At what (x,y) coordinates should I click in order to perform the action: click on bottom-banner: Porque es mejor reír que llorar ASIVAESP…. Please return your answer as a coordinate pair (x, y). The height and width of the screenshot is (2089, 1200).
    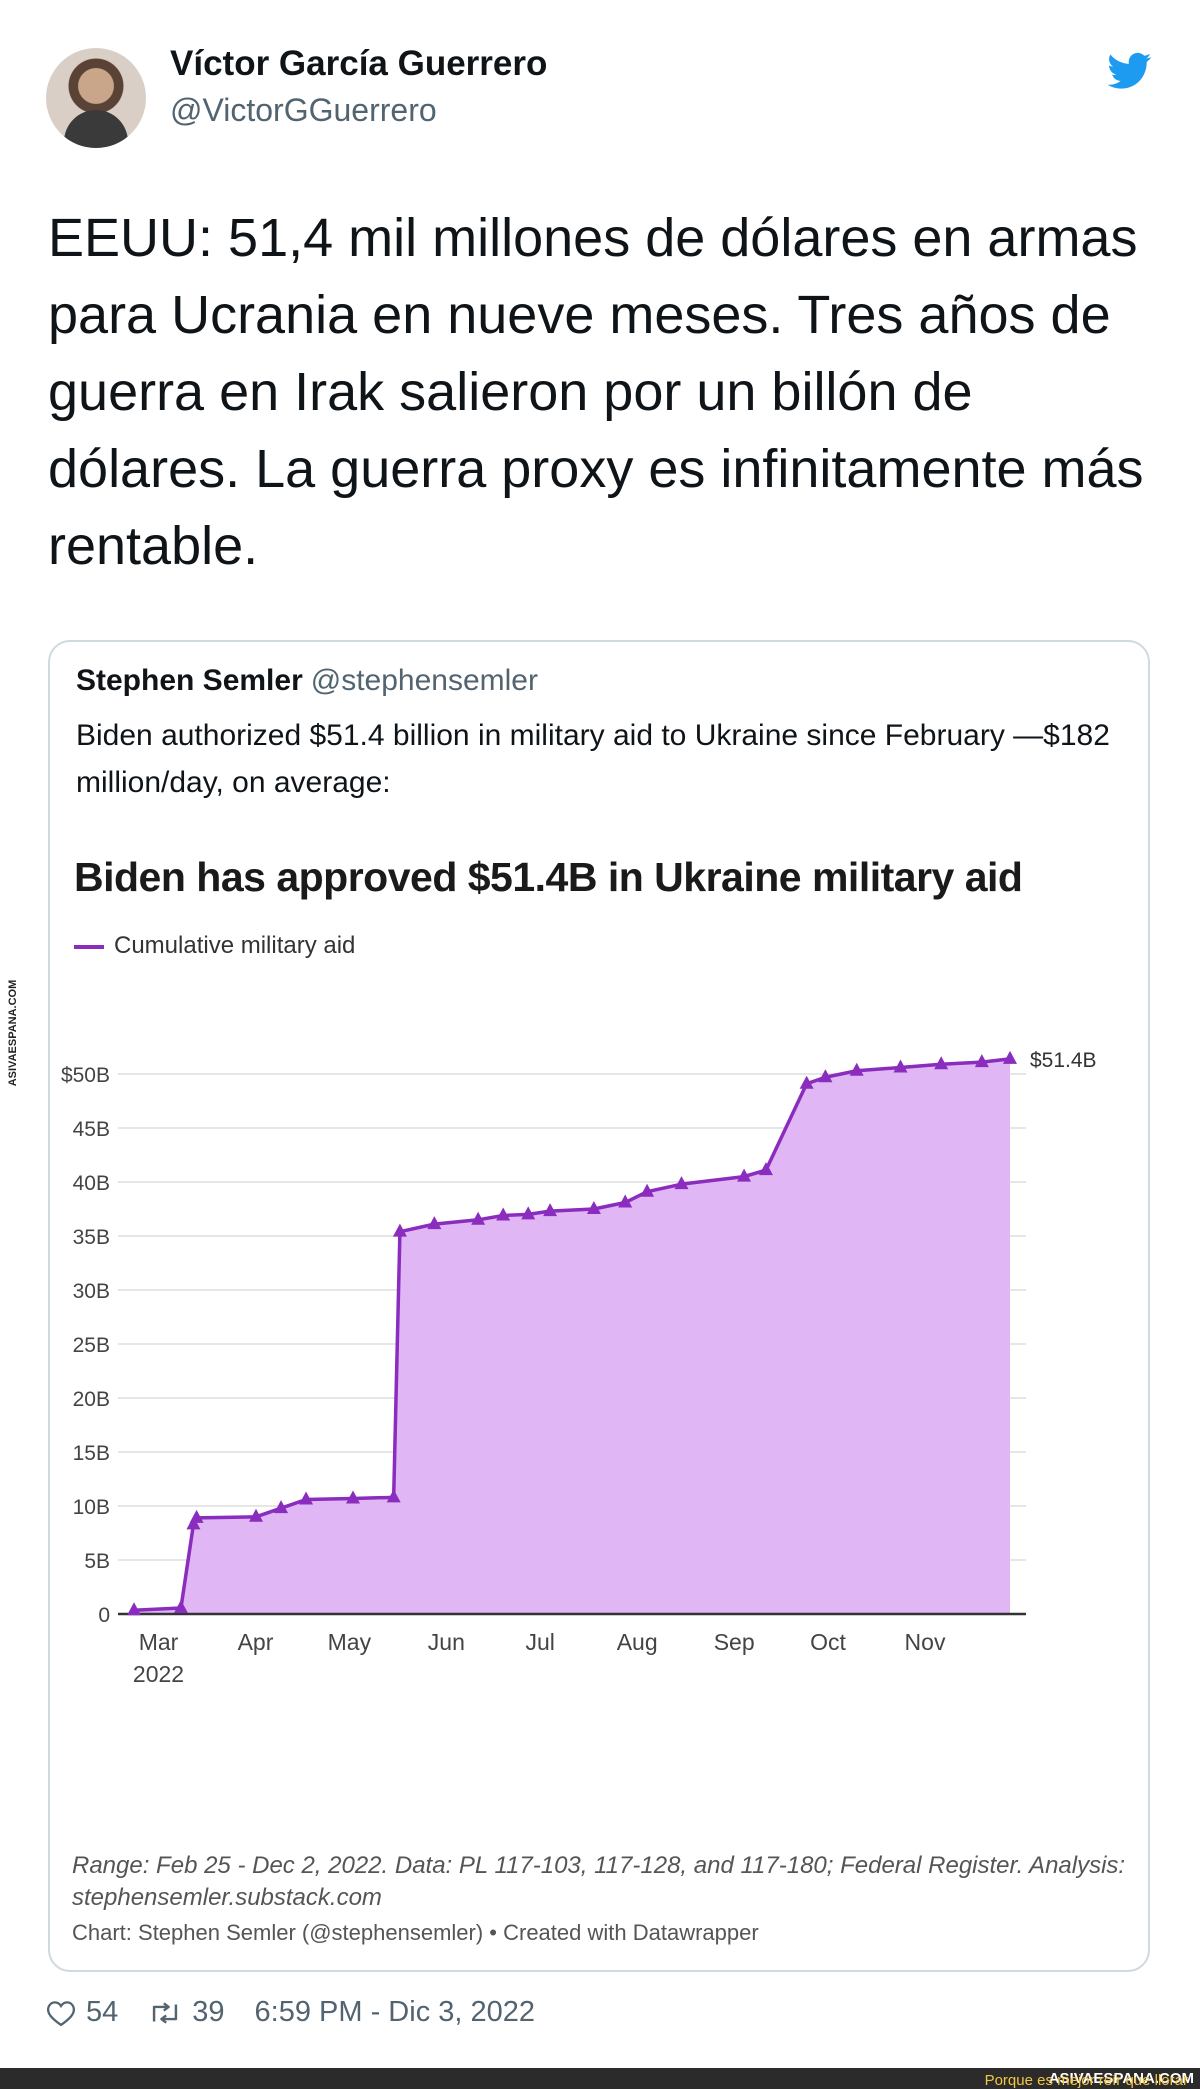
    Looking at the image, I should click on (600, 2078).